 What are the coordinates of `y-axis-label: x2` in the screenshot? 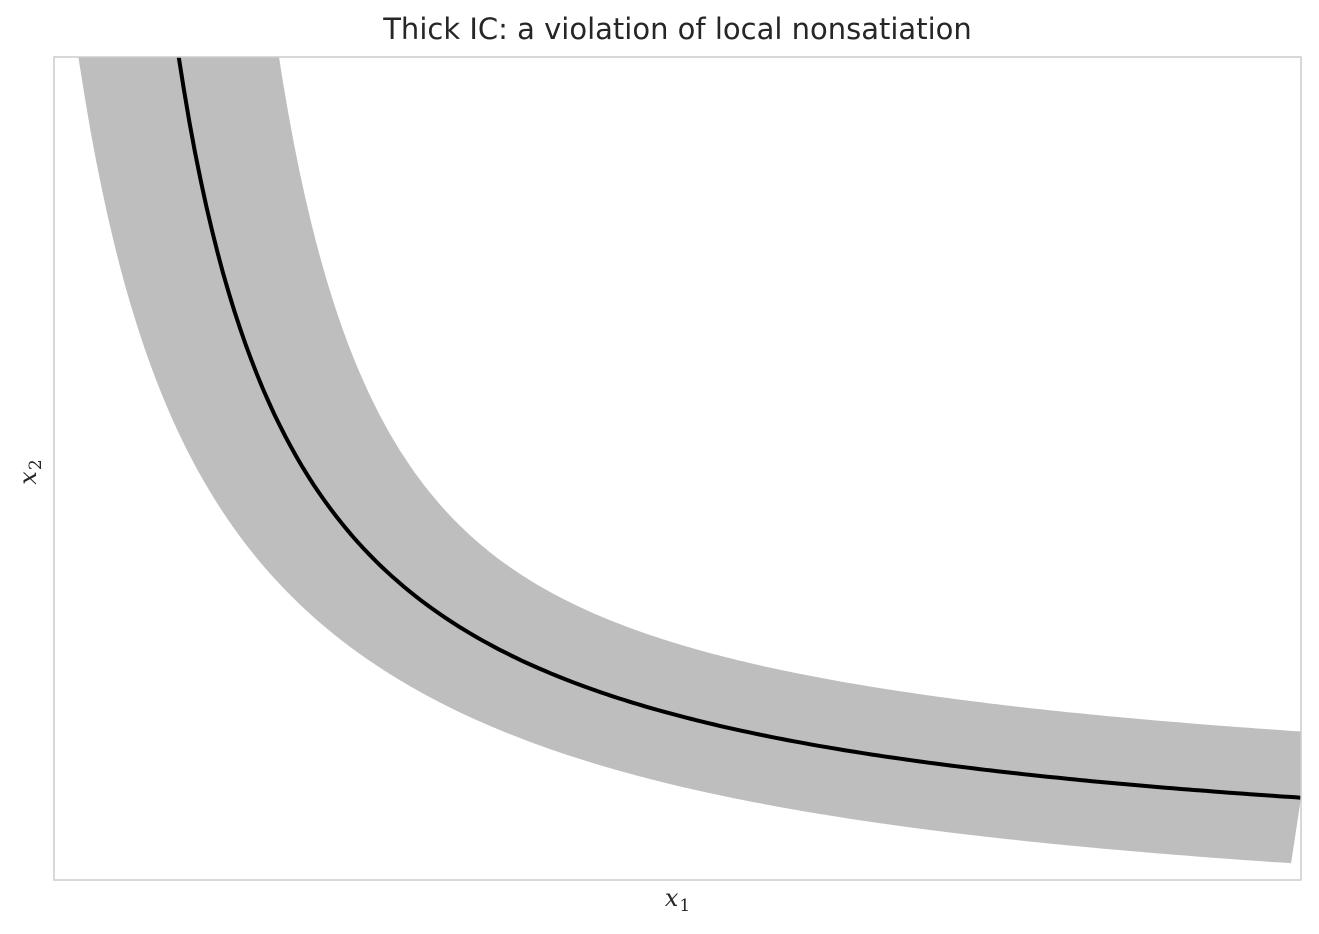 It's located at (32, 472).